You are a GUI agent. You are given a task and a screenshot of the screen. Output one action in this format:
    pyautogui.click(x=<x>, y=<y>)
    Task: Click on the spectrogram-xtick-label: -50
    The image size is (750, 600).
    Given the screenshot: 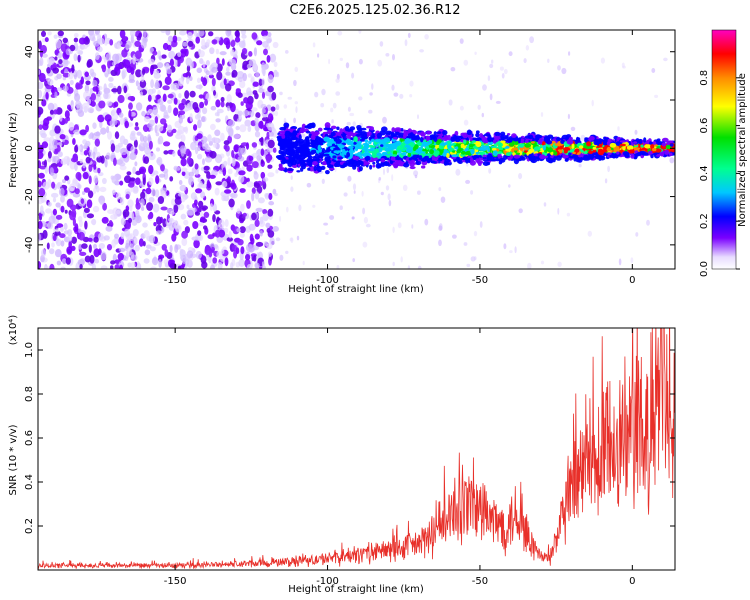 What is the action you would take?
    pyautogui.click(x=480, y=280)
    